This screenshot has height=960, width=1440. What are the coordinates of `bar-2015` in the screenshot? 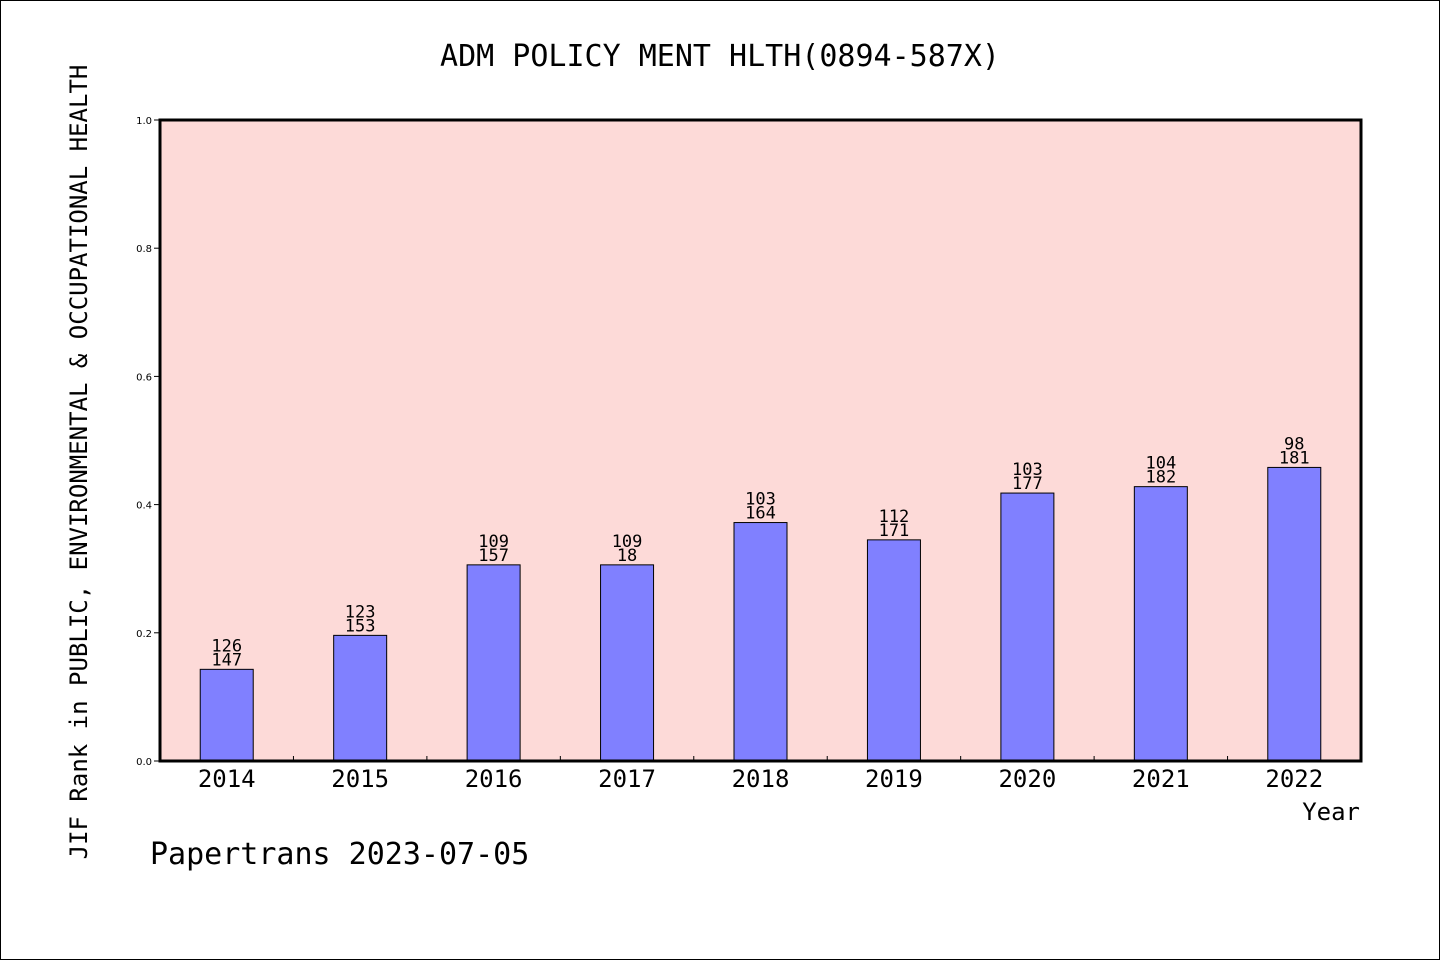 It's located at (360, 698).